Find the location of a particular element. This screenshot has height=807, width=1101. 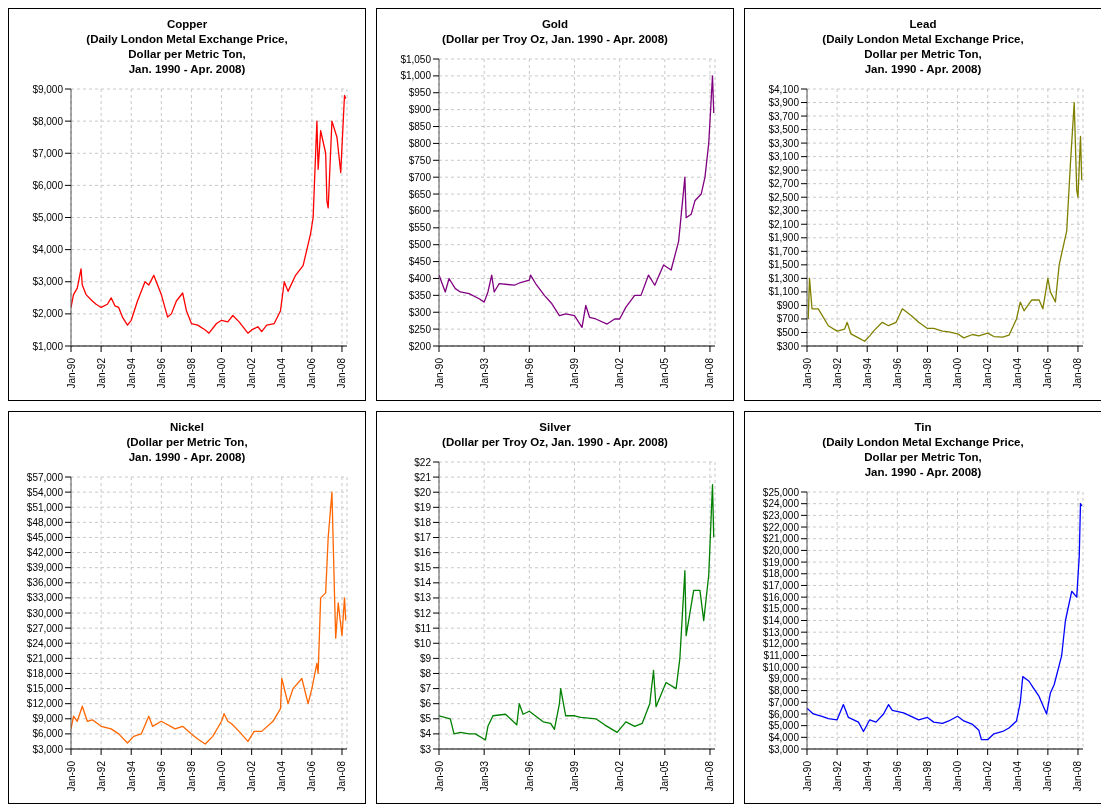

y-tick-label: $16 is located at coordinates (423, 553).